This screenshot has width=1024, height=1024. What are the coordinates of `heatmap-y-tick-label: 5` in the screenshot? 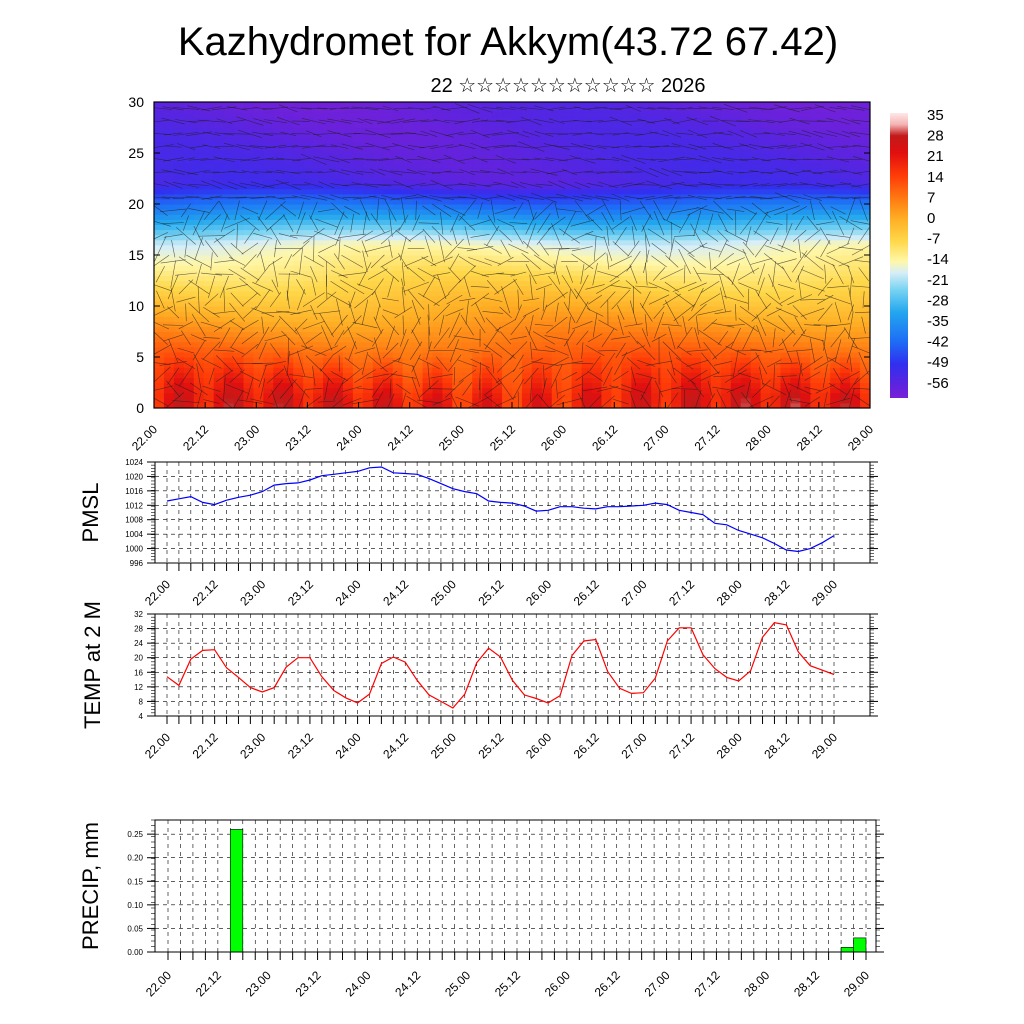 It's located at (140, 357).